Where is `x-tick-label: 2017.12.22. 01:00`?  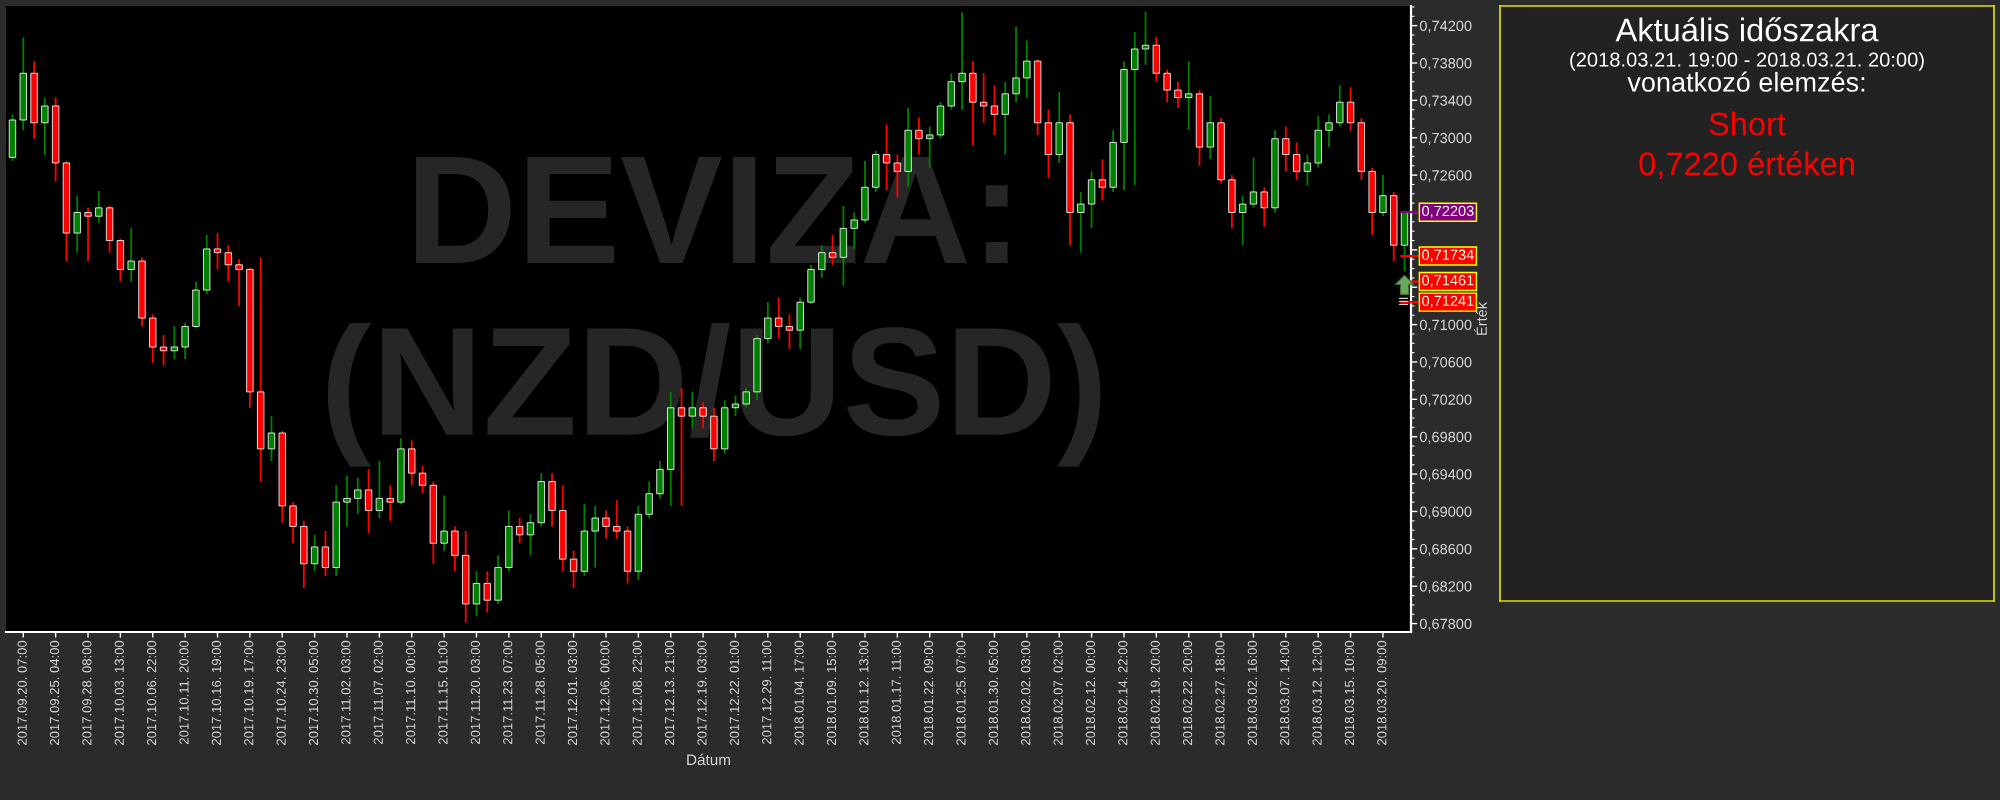
x-tick-label: 2017.12.22. 01:00 is located at coordinates (734, 692).